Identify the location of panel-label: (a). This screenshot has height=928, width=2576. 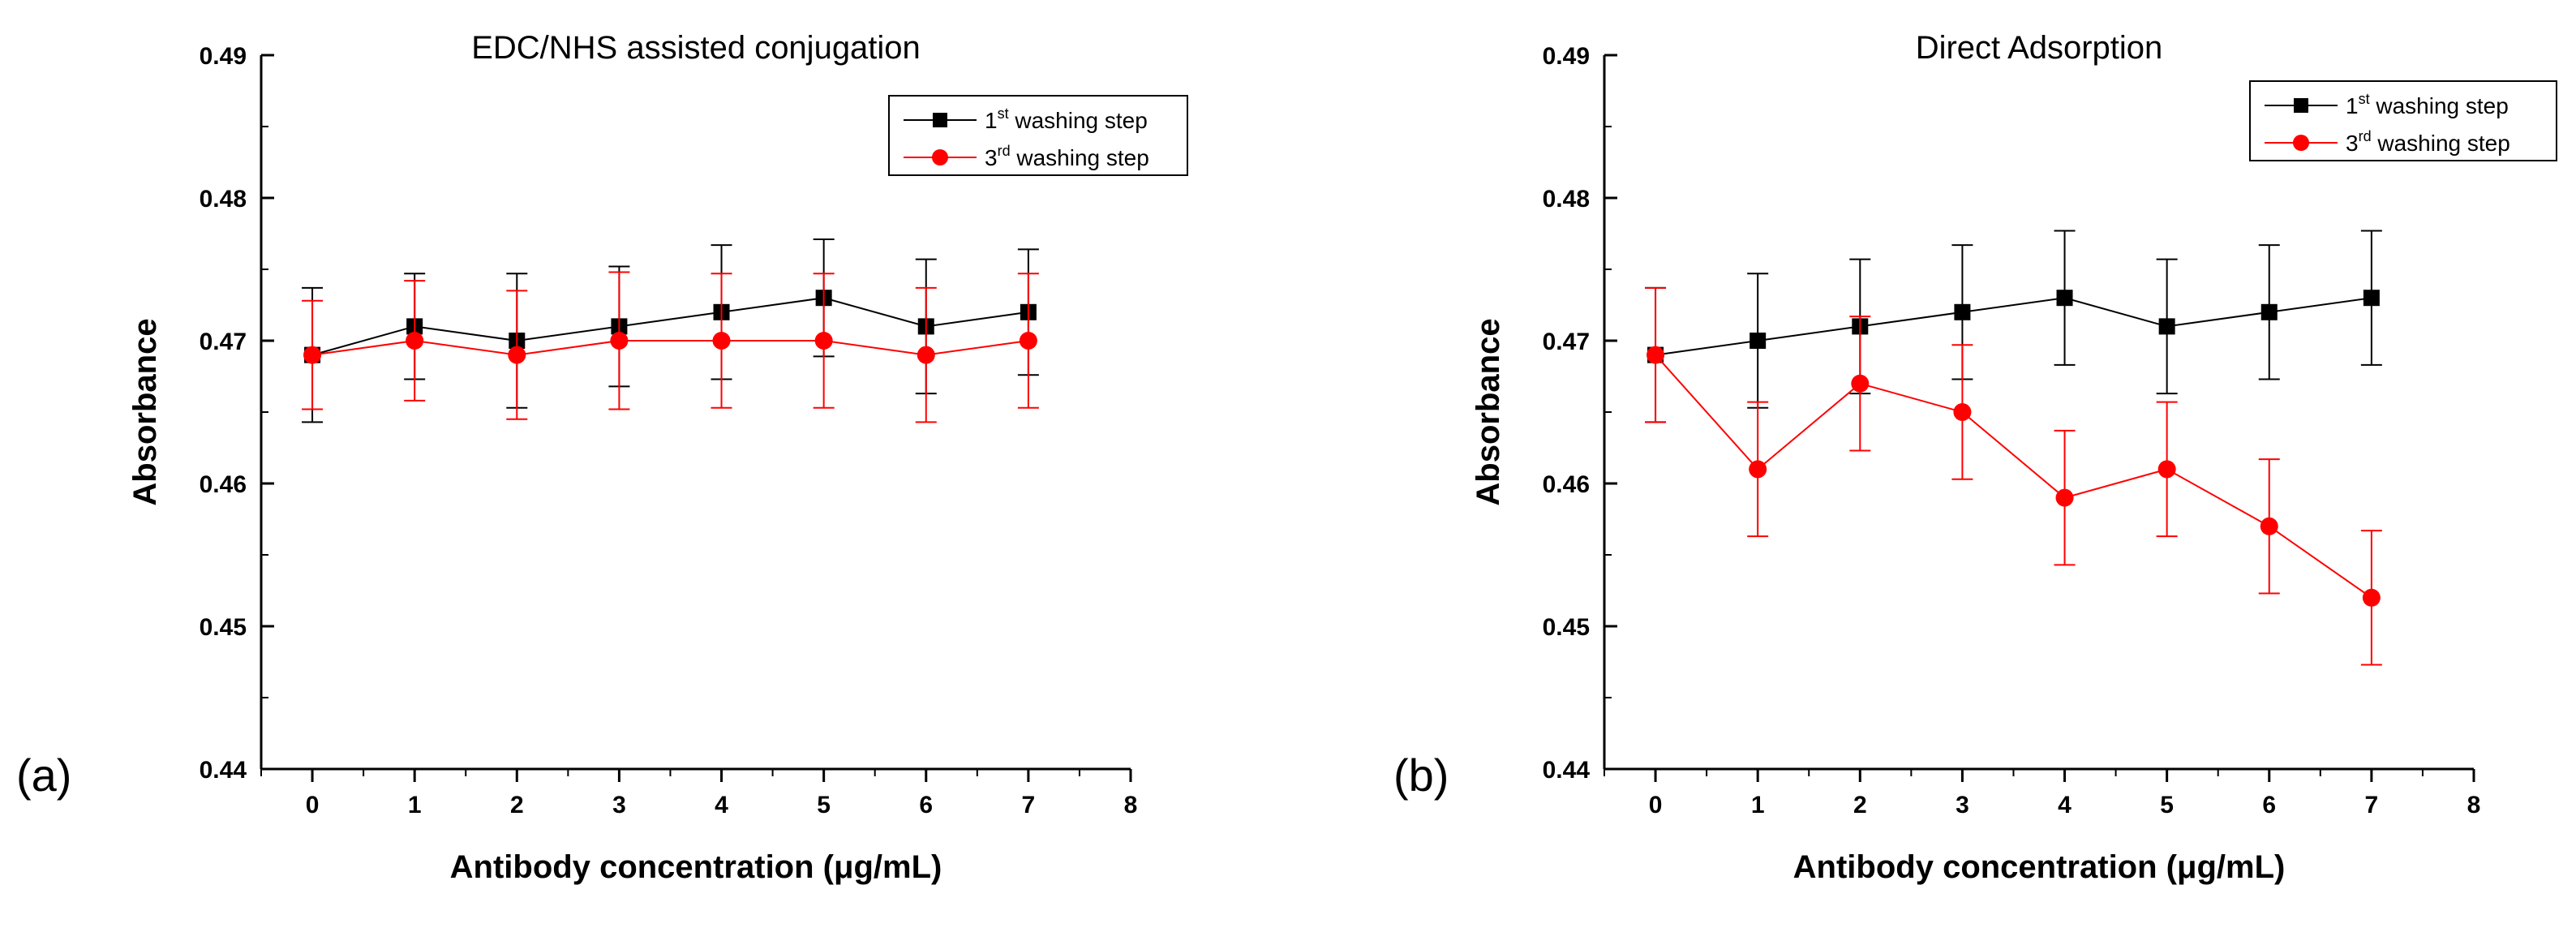
(43, 775).